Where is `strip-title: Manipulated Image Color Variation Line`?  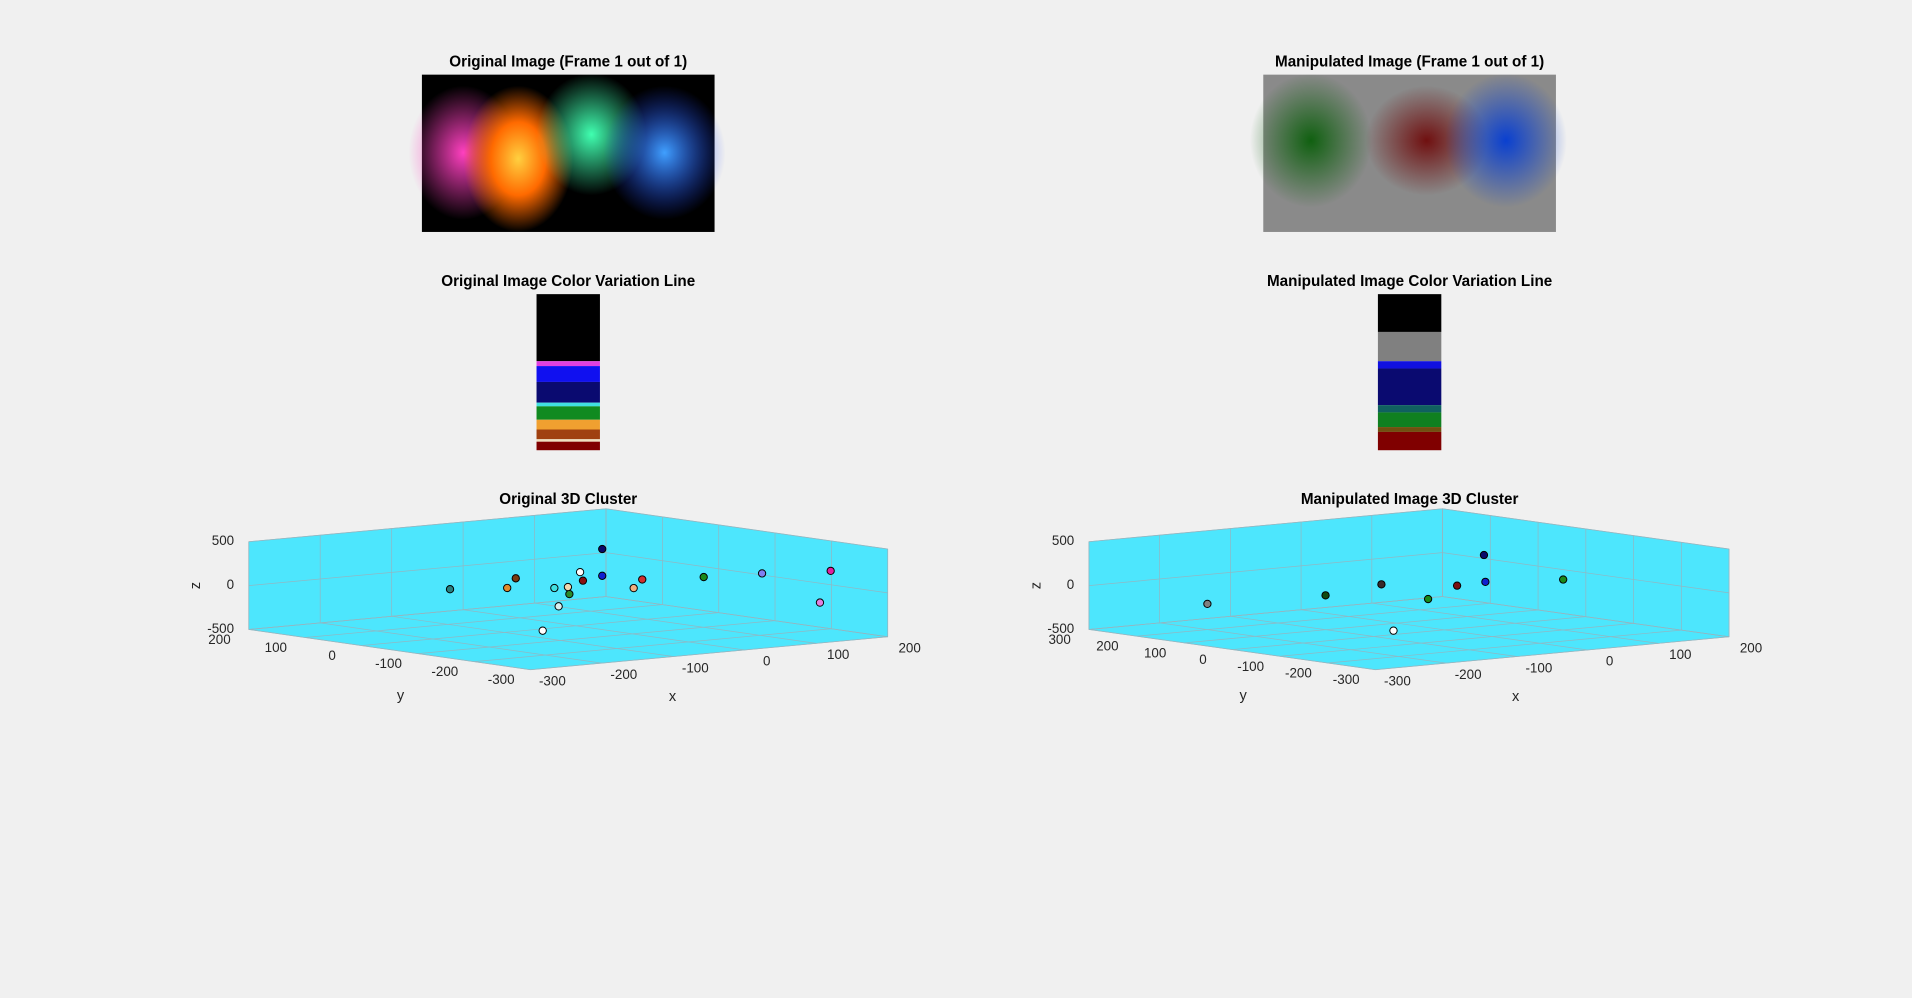 strip-title: Manipulated Image Color Variation Line is located at coordinates (1409, 281).